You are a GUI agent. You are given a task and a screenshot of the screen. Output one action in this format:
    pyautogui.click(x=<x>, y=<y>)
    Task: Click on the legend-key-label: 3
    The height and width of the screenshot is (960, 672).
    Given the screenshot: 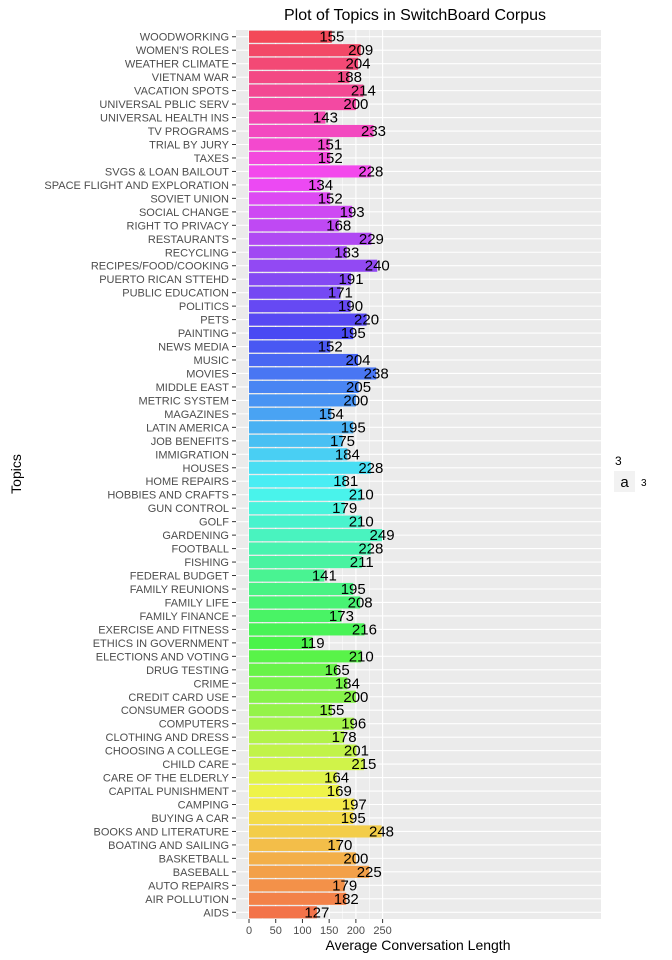 What is the action you would take?
    pyautogui.click(x=644, y=483)
    